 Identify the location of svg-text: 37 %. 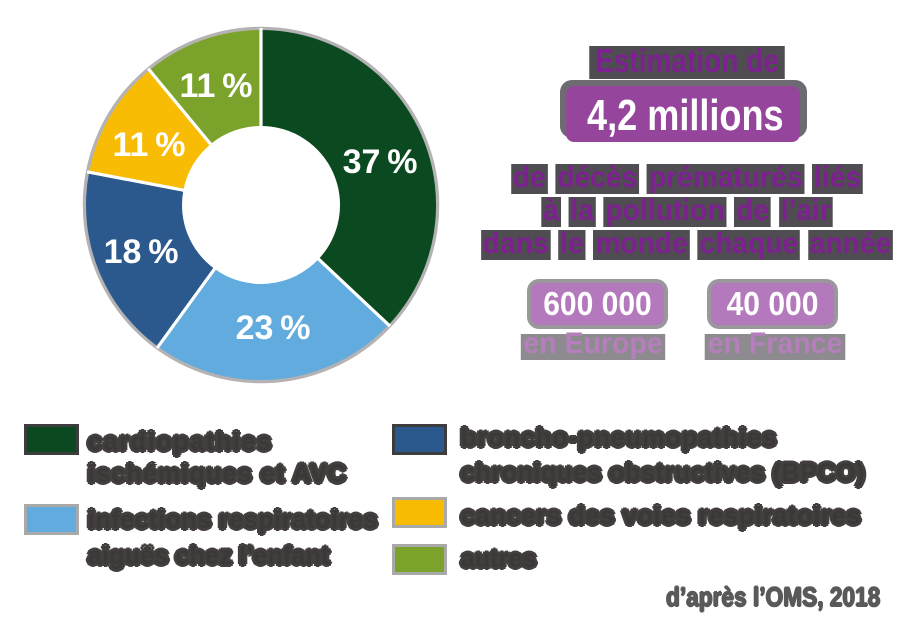
(380, 162).